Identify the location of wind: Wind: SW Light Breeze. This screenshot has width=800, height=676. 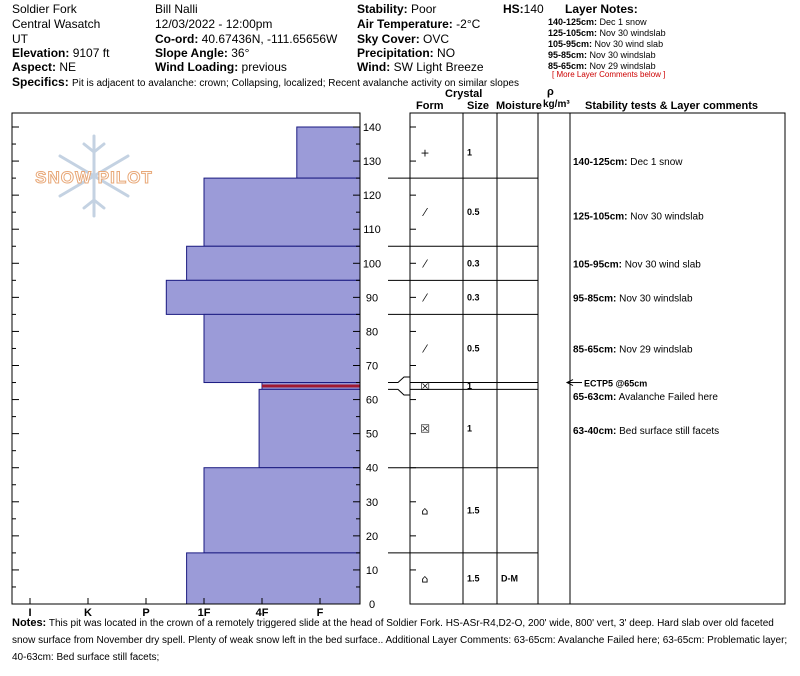
(420, 67).